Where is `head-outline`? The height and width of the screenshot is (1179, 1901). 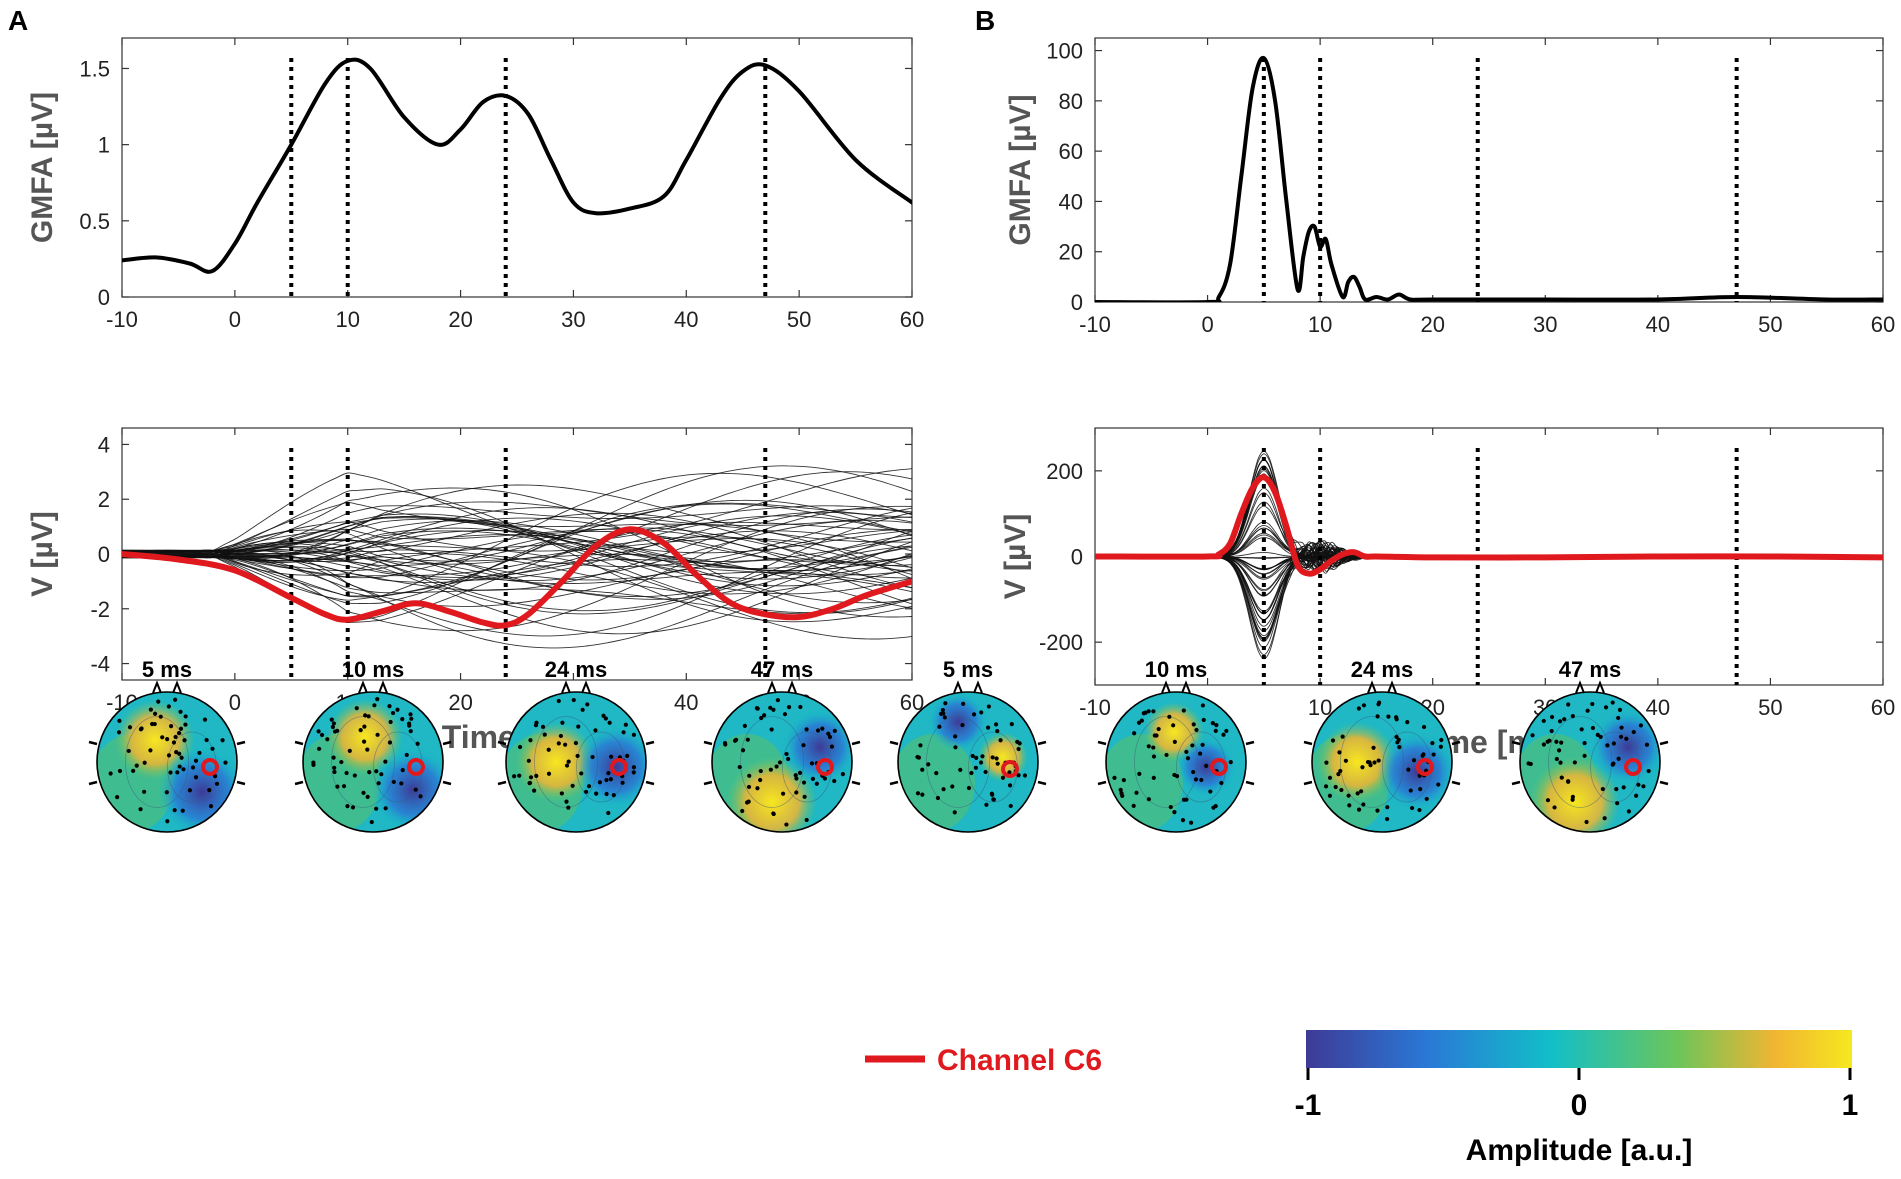 head-outline is located at coordinates (968, 762).